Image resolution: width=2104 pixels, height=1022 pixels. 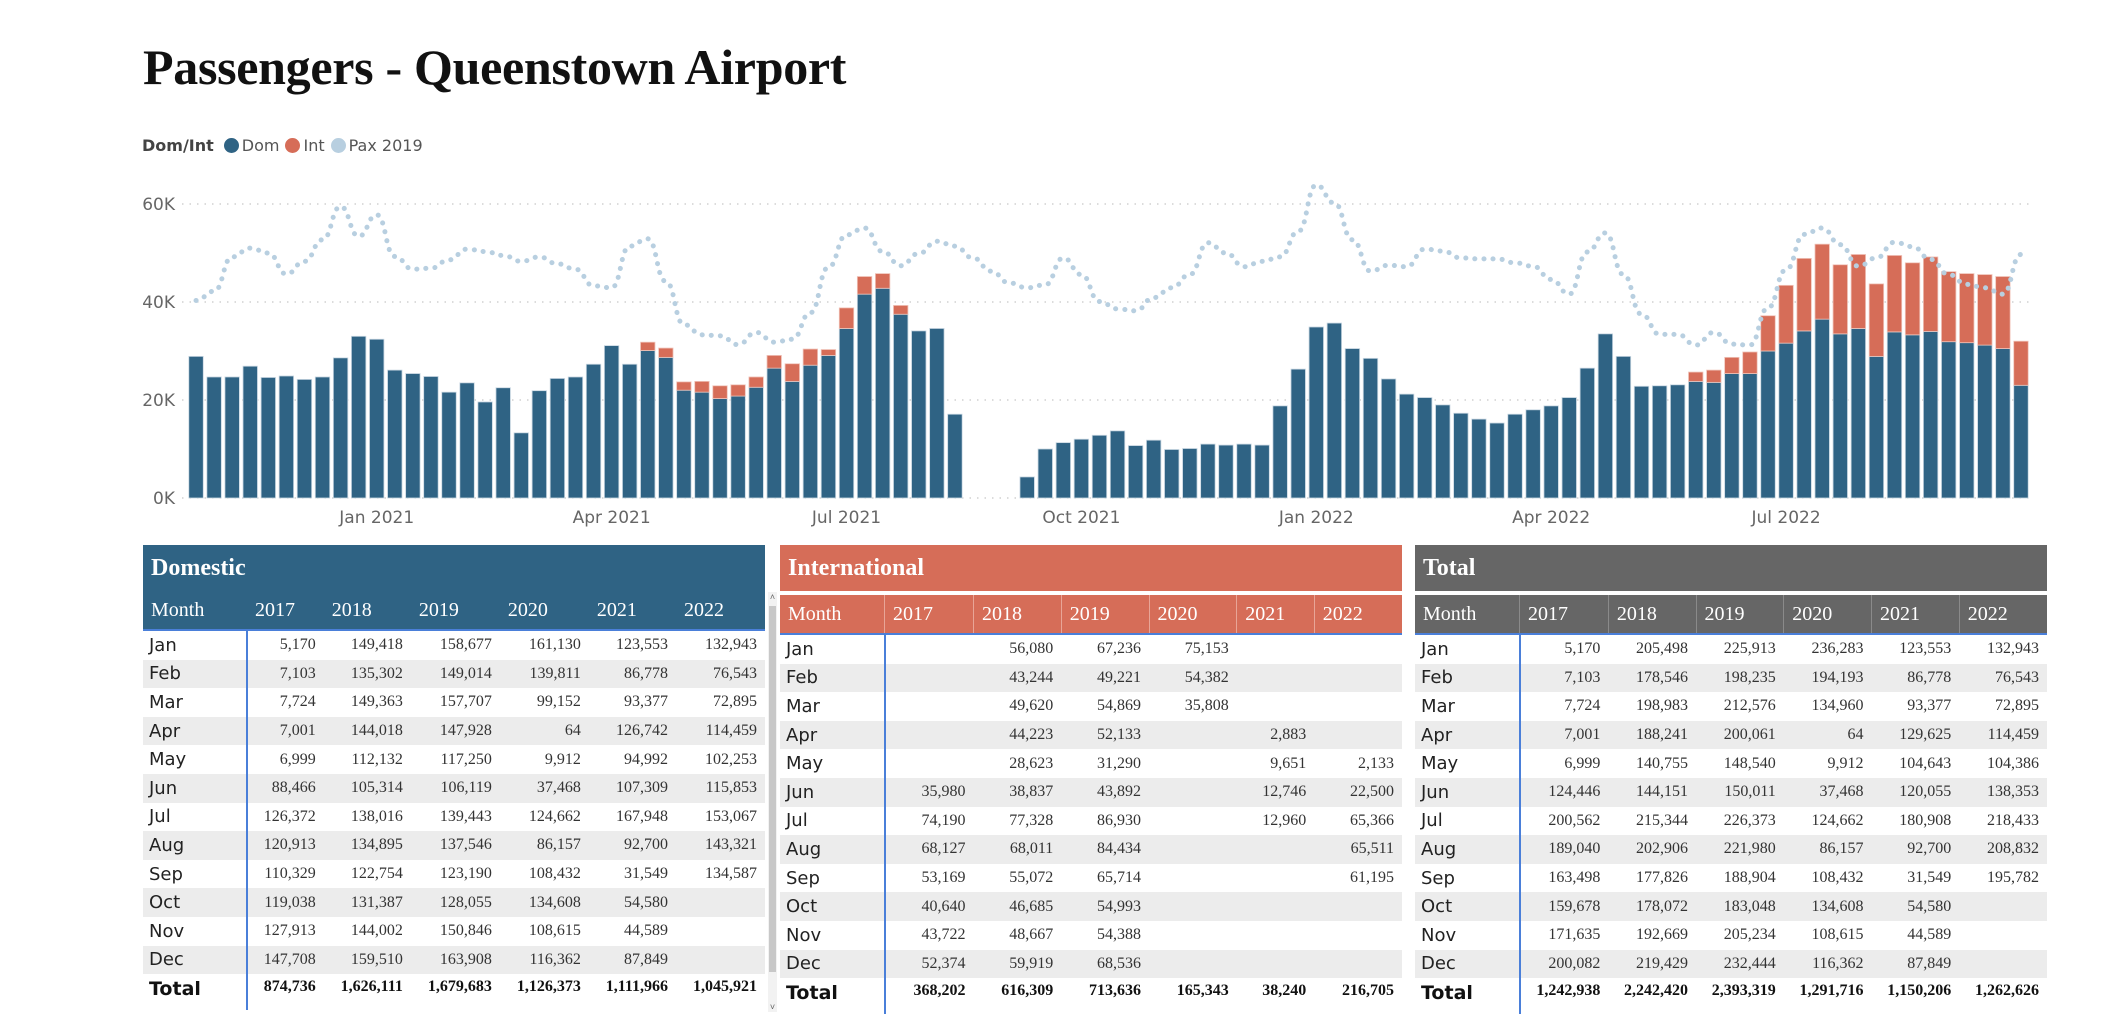 I want to click on international-header-2017: 2017, so click(x=928, y=614).